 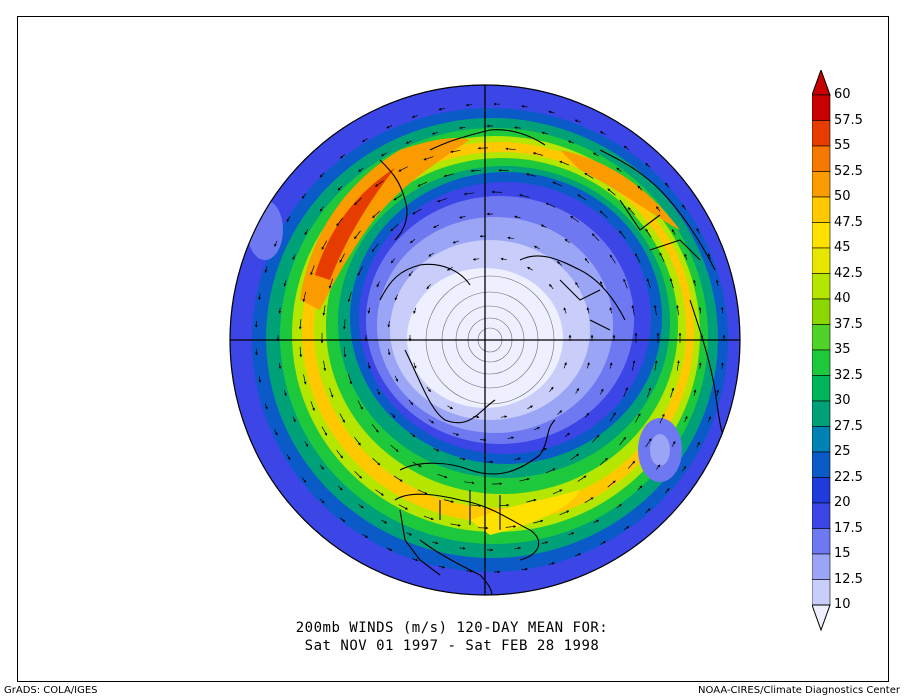 What do you see at coordinates (842, 247) in the screenshot?
I see `colorbar-tick-label: 45` at bounding box center [842, 247].